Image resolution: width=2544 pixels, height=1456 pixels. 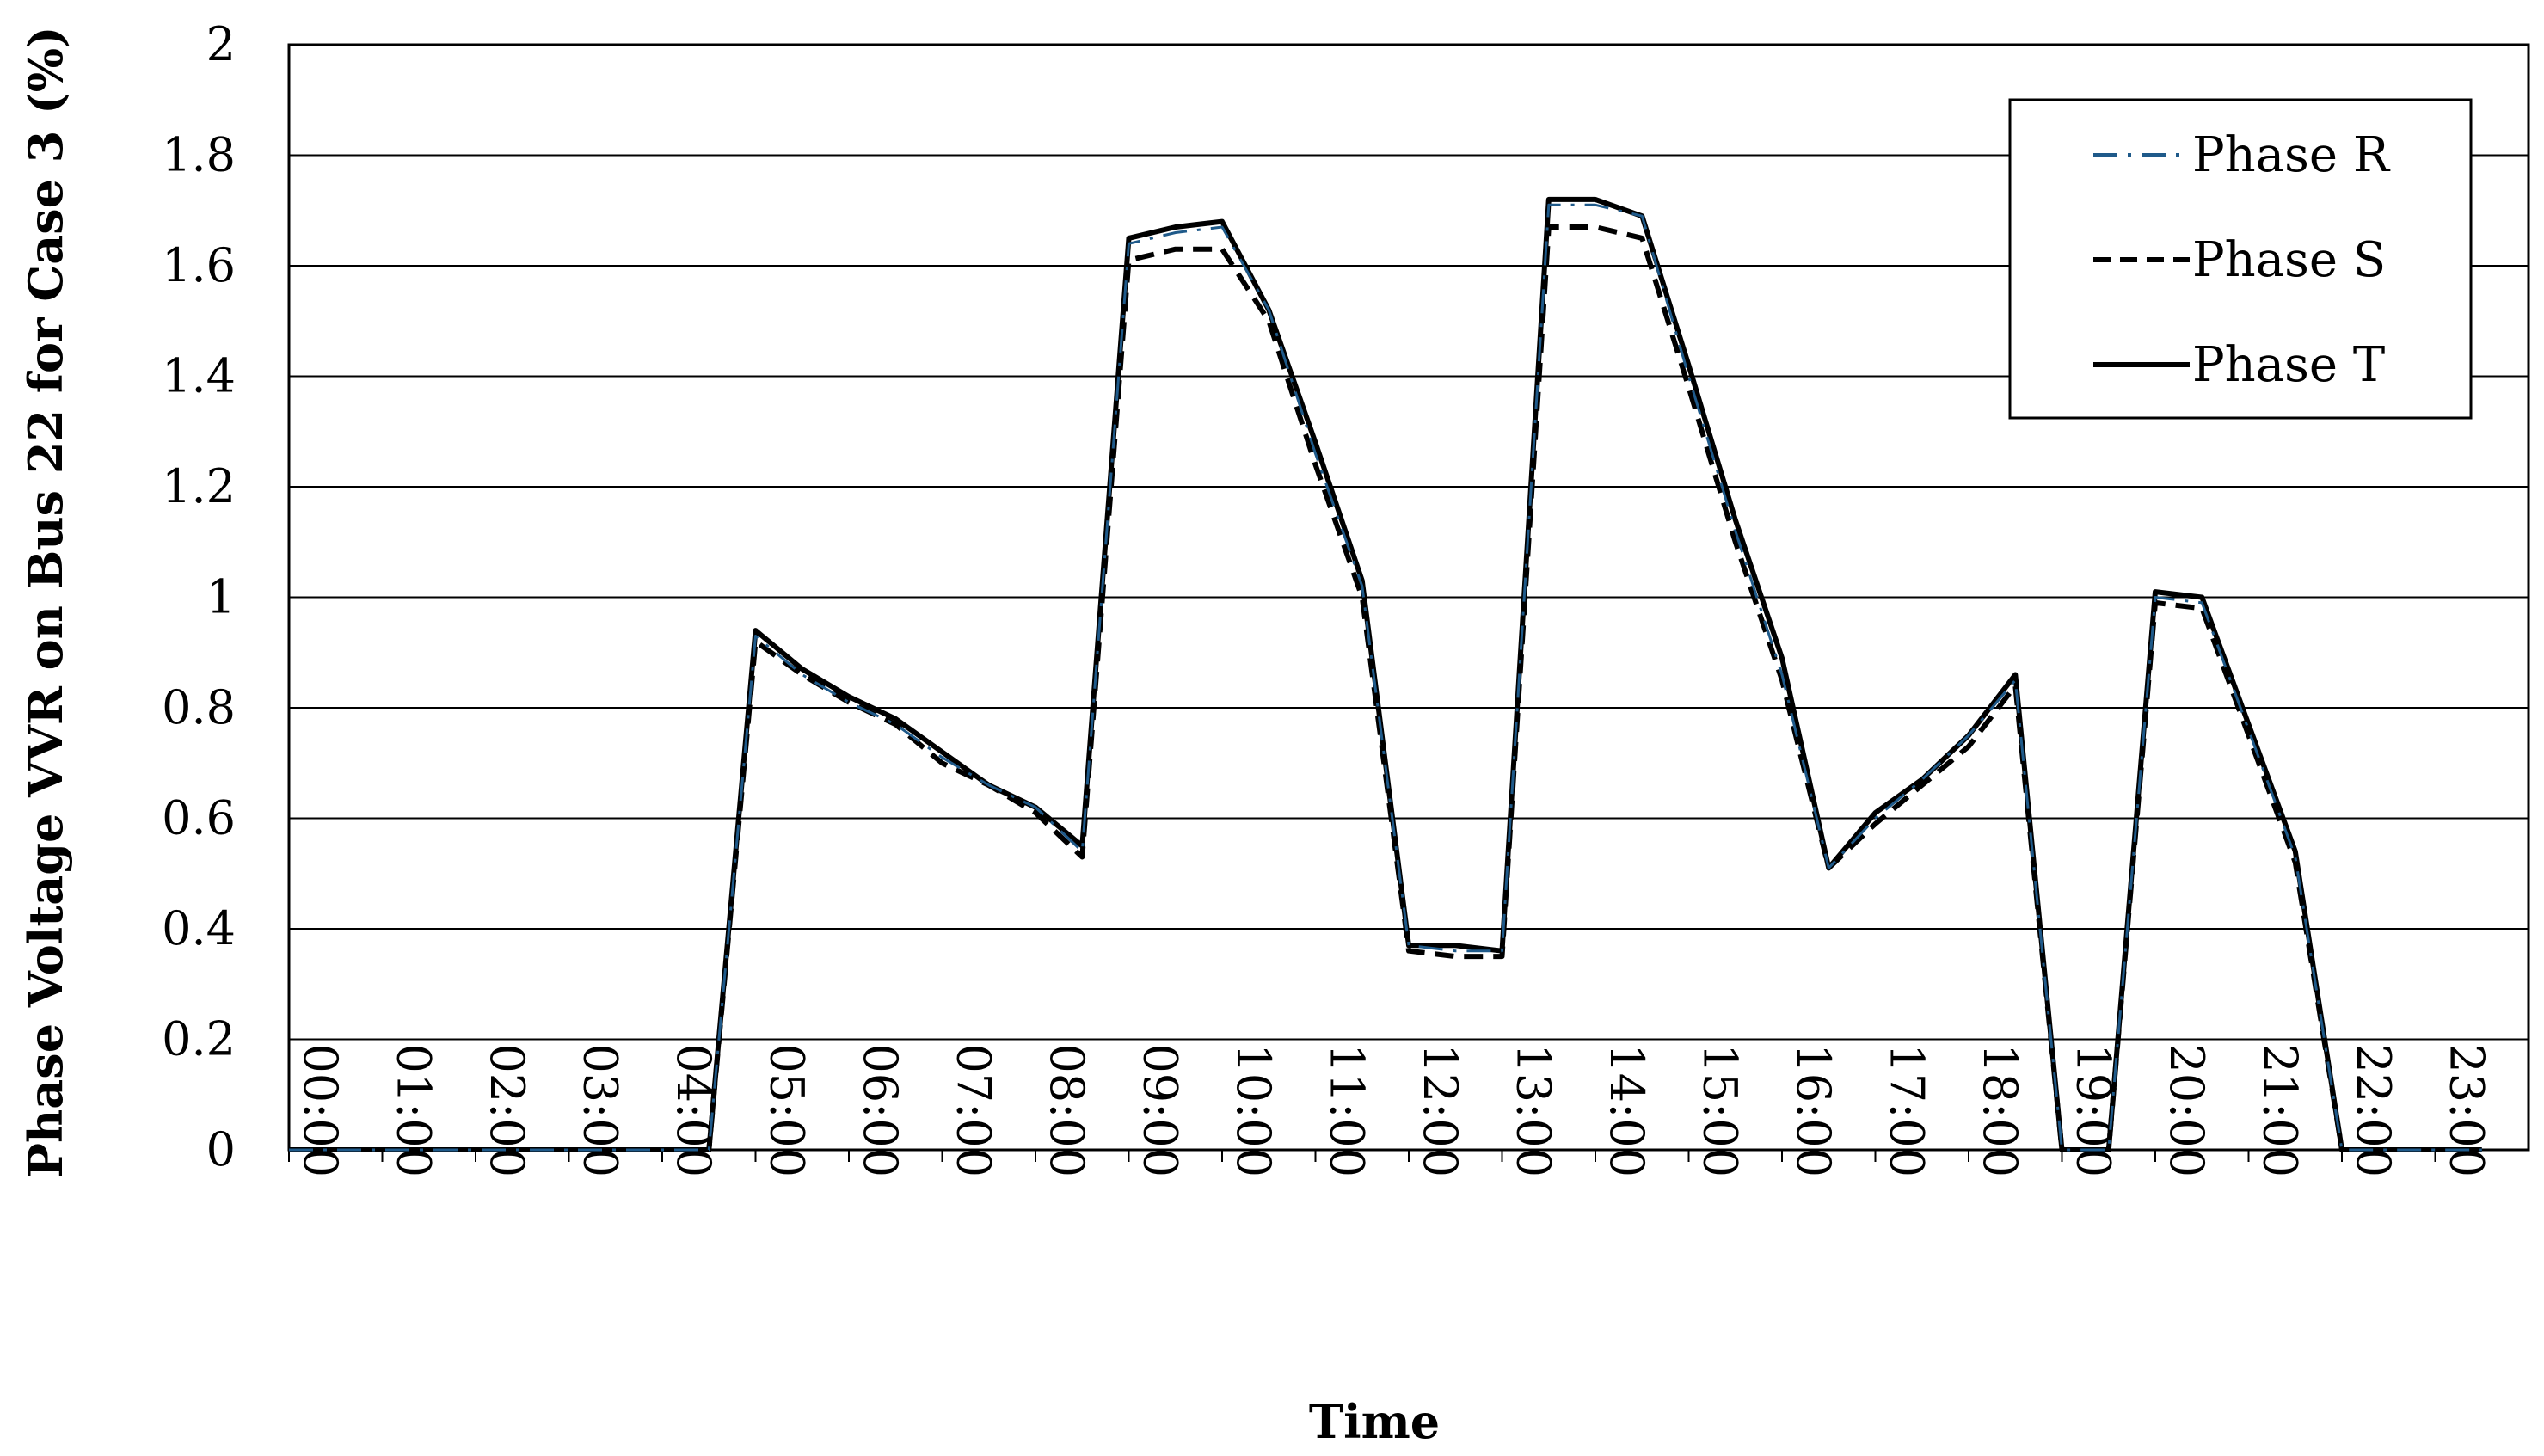 I want to click on y-tick-label: 0.8, so click(x=199, y=707).